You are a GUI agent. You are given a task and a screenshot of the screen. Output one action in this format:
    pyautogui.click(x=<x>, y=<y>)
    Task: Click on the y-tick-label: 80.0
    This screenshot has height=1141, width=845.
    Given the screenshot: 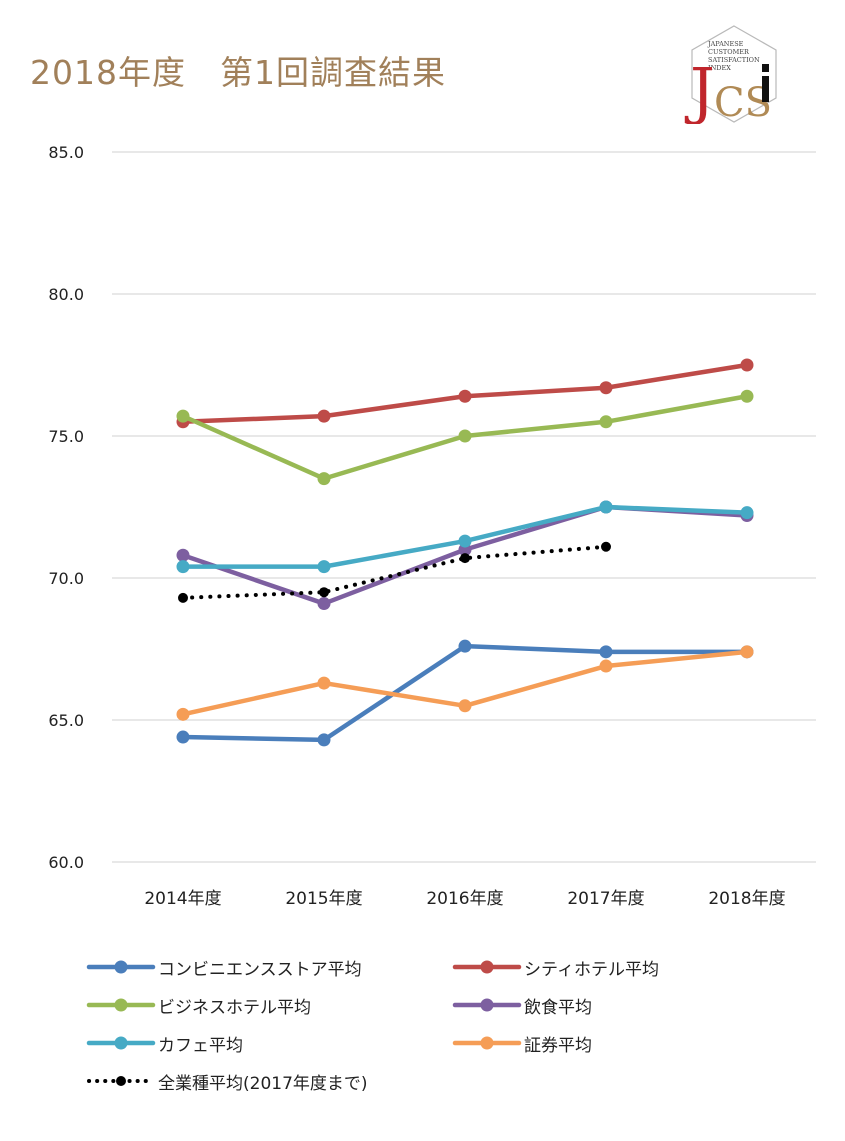 What is the action you would take?
    pyautogui.click(x=66, y=294)
    